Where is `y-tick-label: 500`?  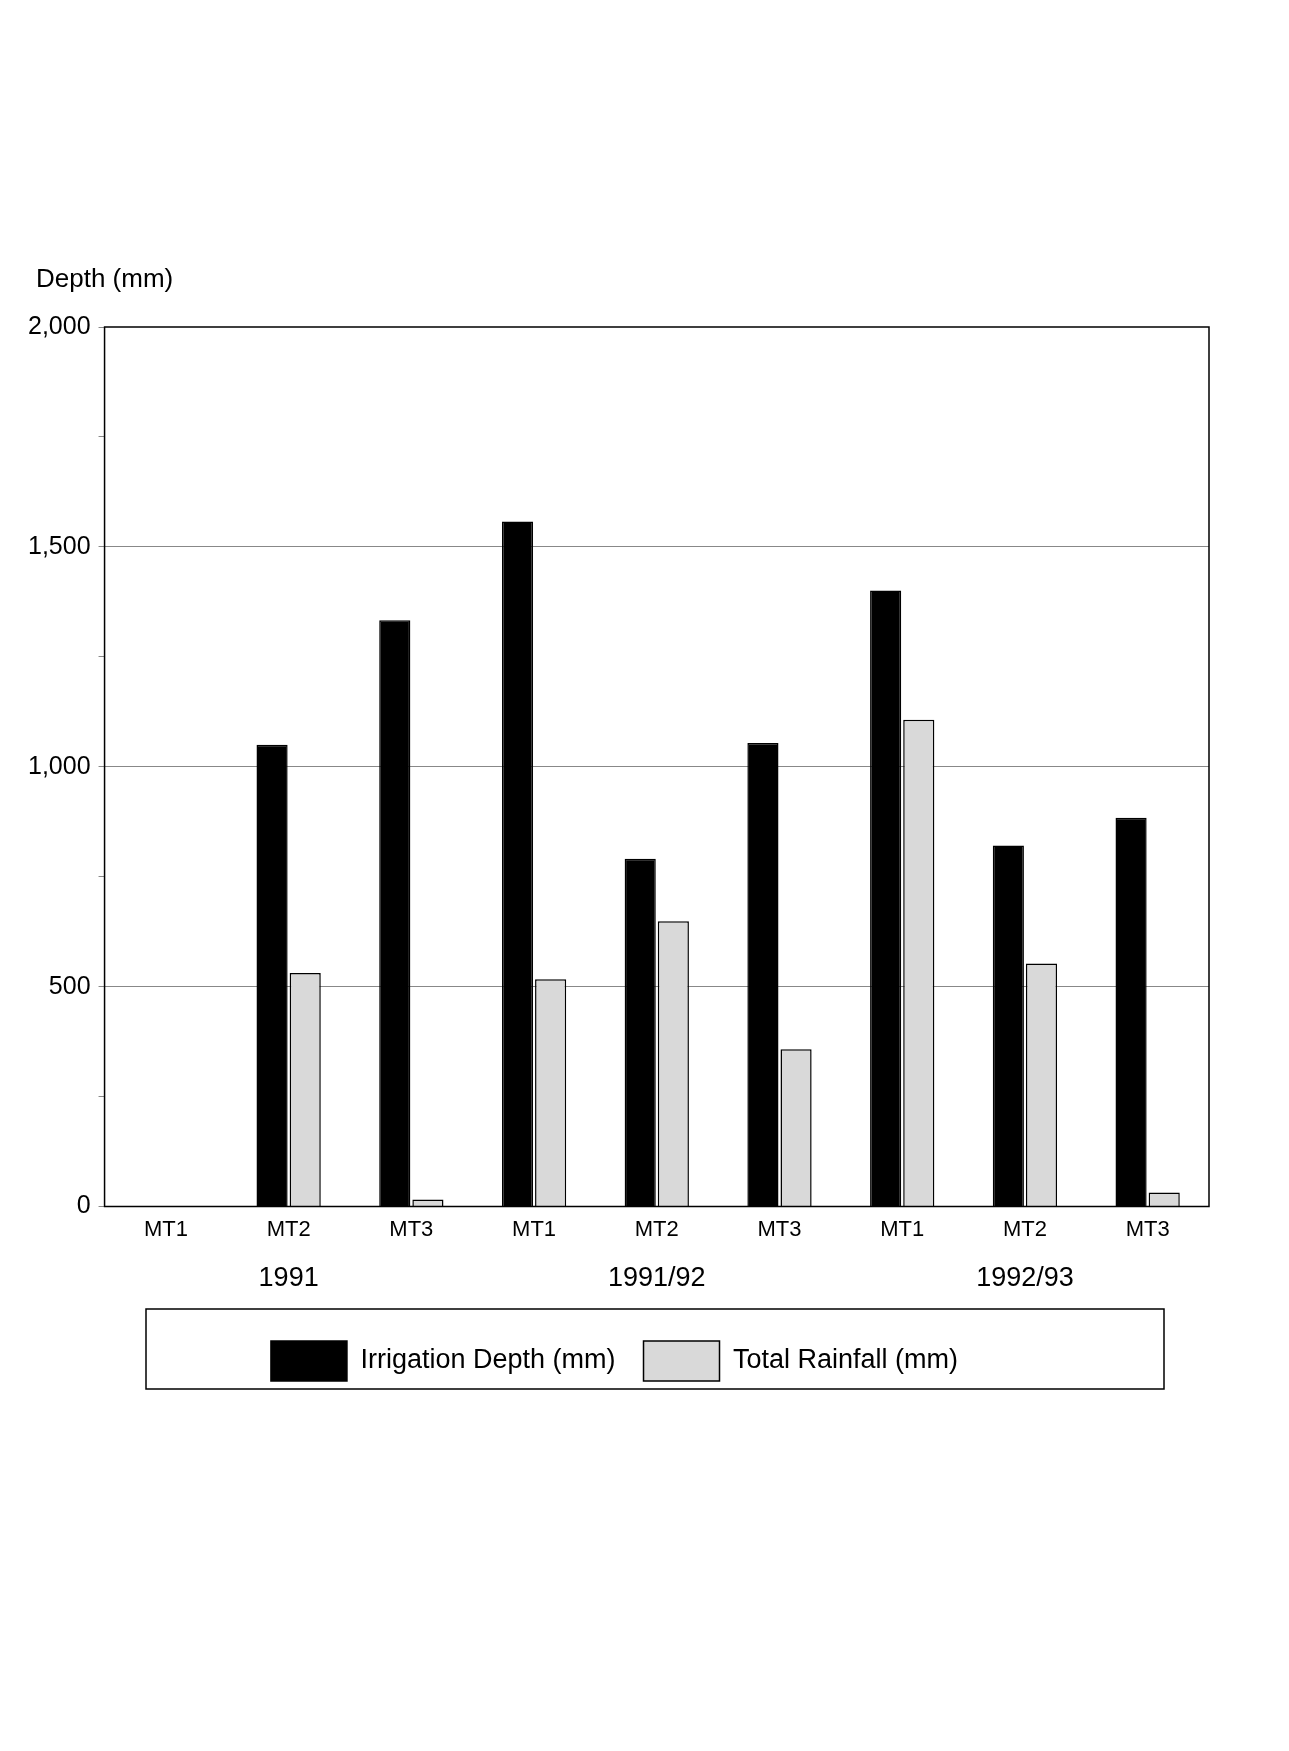
y-tick-label: 500 is located at coordinates (69, 984).